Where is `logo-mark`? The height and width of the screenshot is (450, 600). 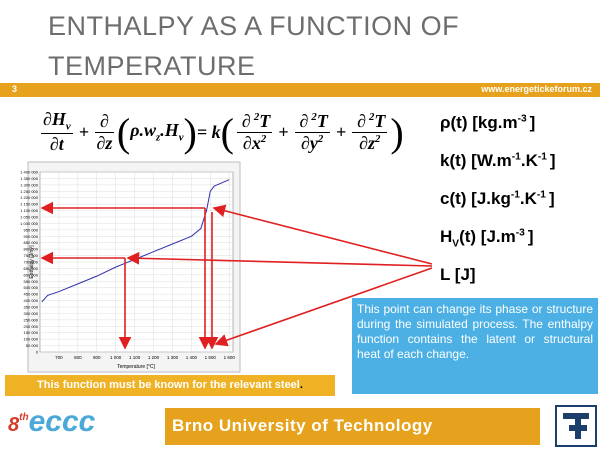
logo-mark is located at coordinates (576, 426).